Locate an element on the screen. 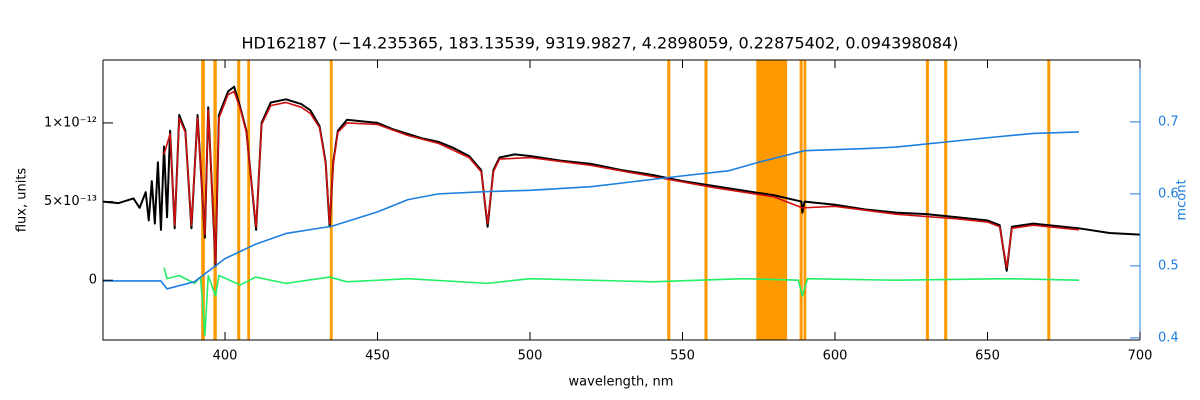  x-tick-label: 400 is located at coordinates (225, 356).